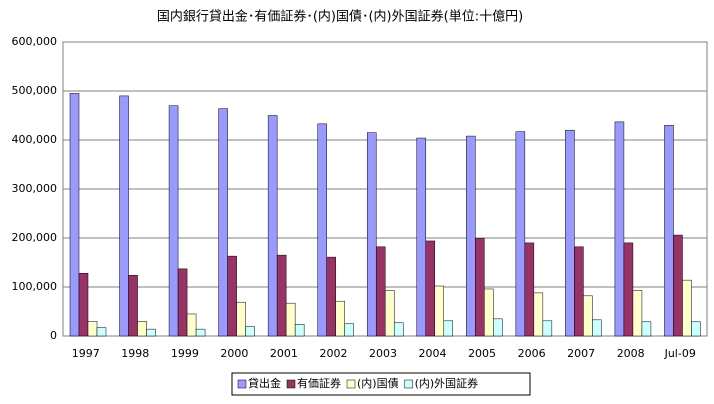 The height and width of the screenshot is (404, 714). Describe the element at coordinates (185, 353) in the screenshot. I see `x-tick-label: 1999` at that location.